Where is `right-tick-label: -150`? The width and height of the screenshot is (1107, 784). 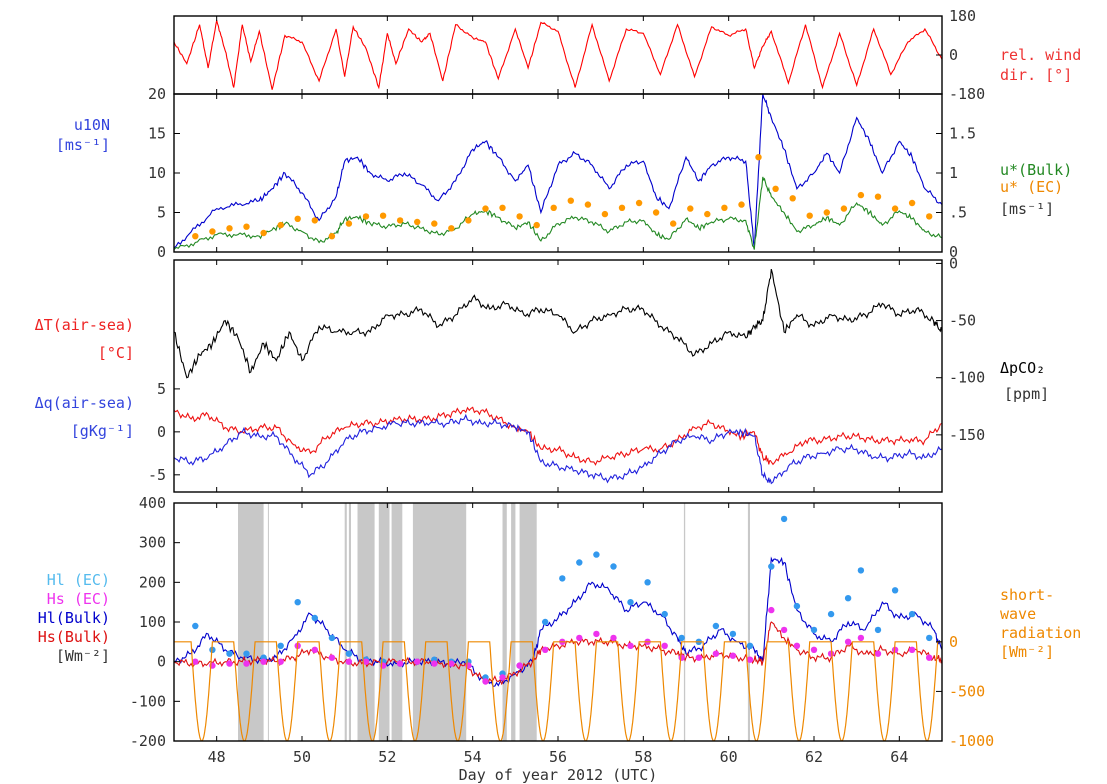
right-tick-label: -150 is located at coordinates (967, 435).